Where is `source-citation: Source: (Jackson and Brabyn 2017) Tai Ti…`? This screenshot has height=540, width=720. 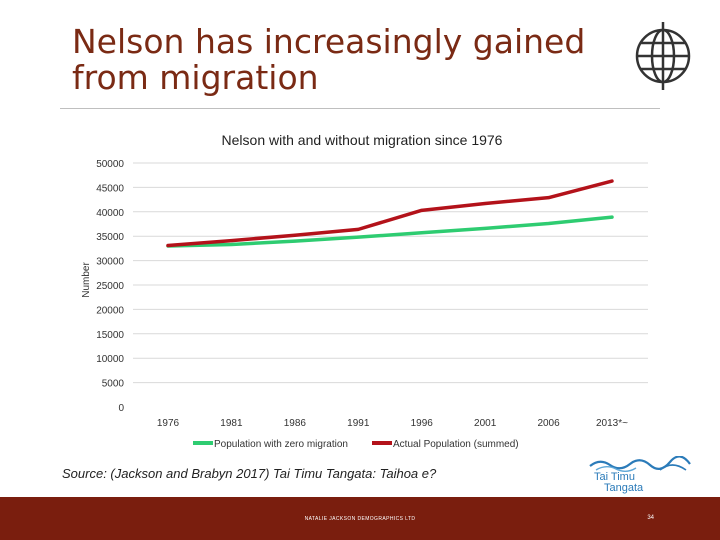 source-citation: Source: (Jackson and Brabyn 2017) Tai Ti… is located at coordinates (249, 473).